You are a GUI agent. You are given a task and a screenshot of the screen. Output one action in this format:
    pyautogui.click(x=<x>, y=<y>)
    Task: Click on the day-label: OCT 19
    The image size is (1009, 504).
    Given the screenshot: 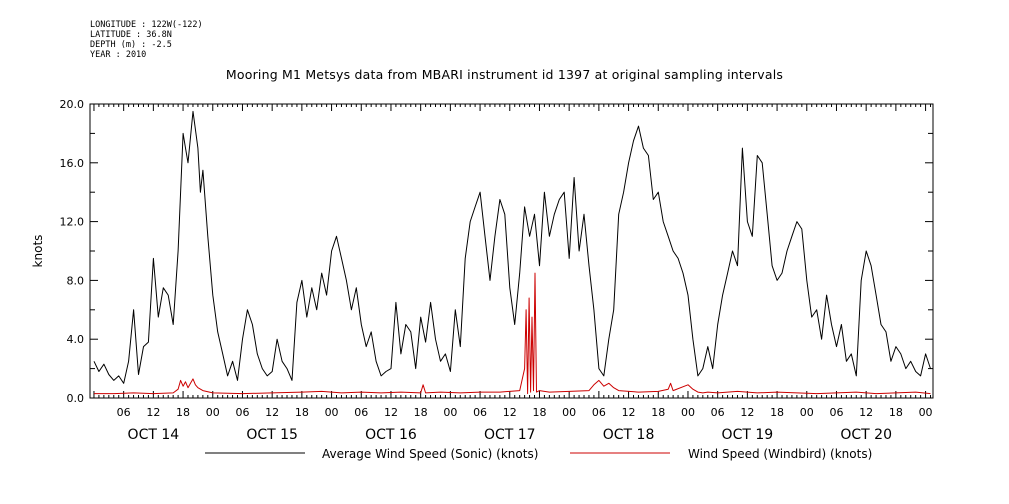 What is the action you would take?
    pyautogui.click(x=748, y=435)
    